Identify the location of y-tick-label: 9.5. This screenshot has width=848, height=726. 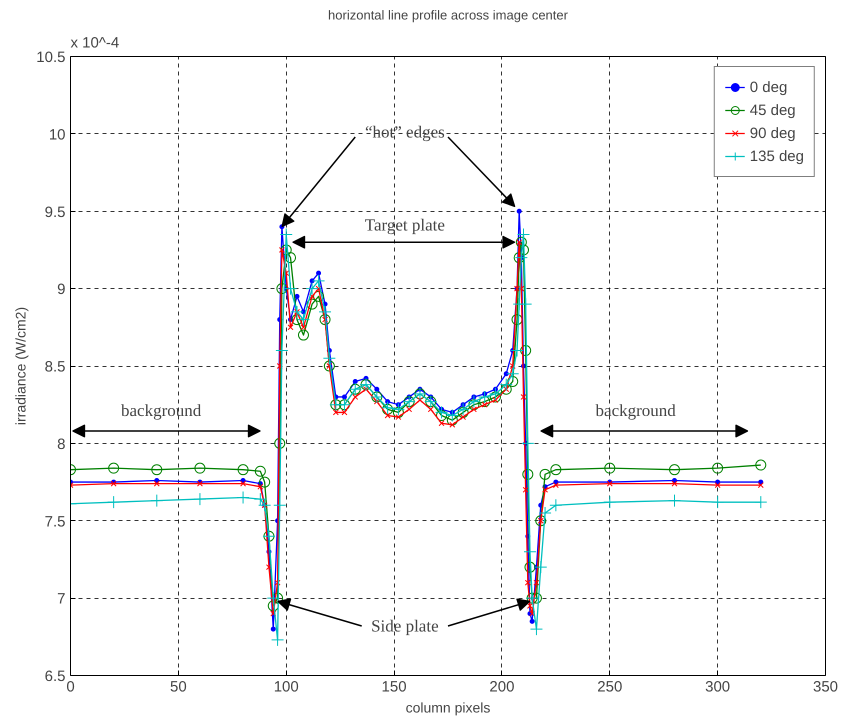
(55, 212).